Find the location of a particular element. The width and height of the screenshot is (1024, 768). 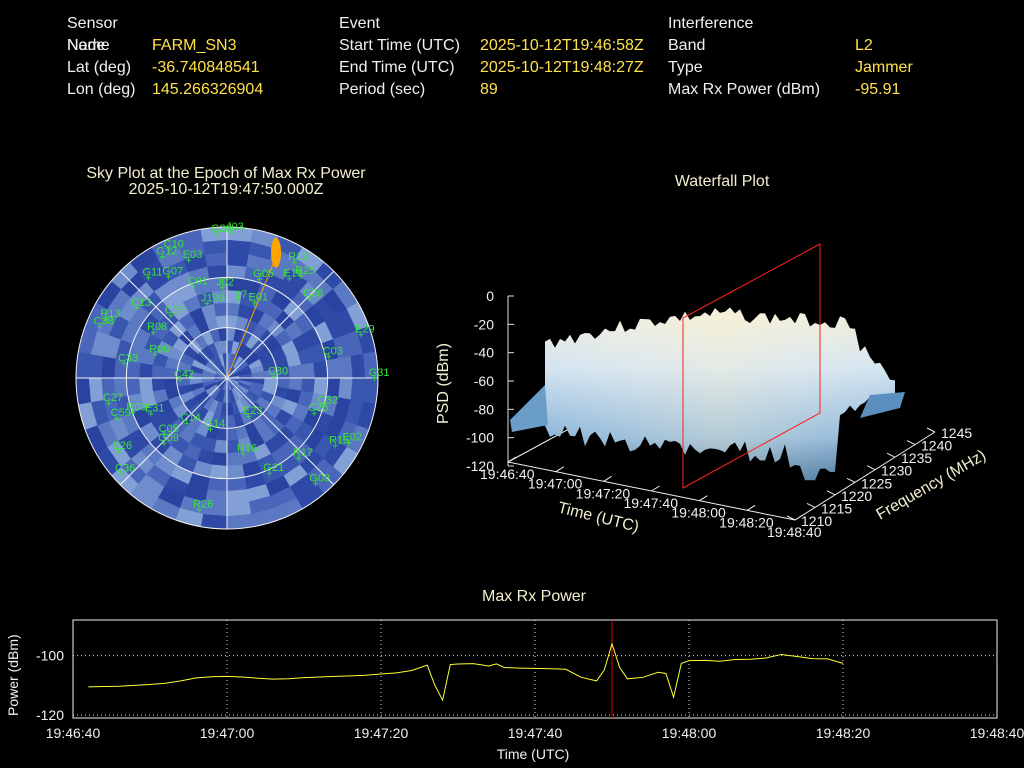

satellite-label: R06 is located at coordinates (159, 350).